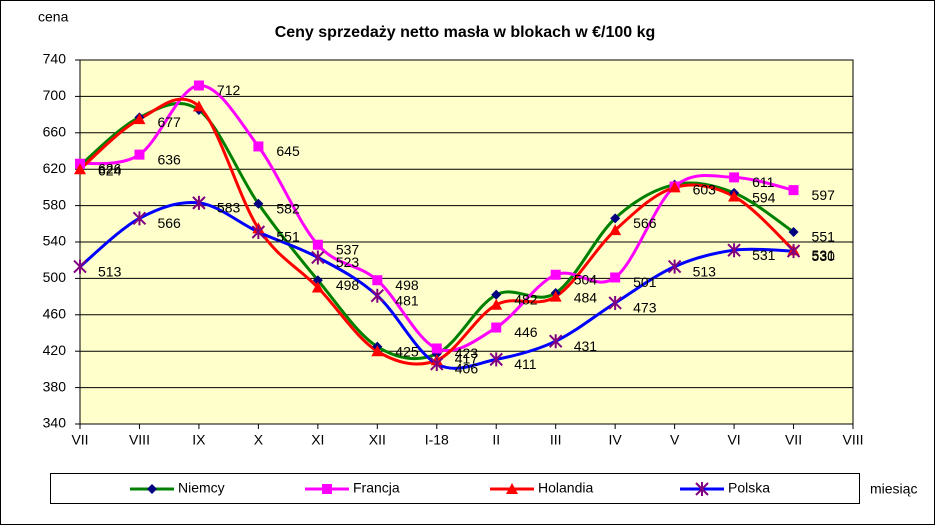  What do you see at coordinates (407, 351) in the screenshot?
I see `data-label: 425` at bounding box center [407, 351].